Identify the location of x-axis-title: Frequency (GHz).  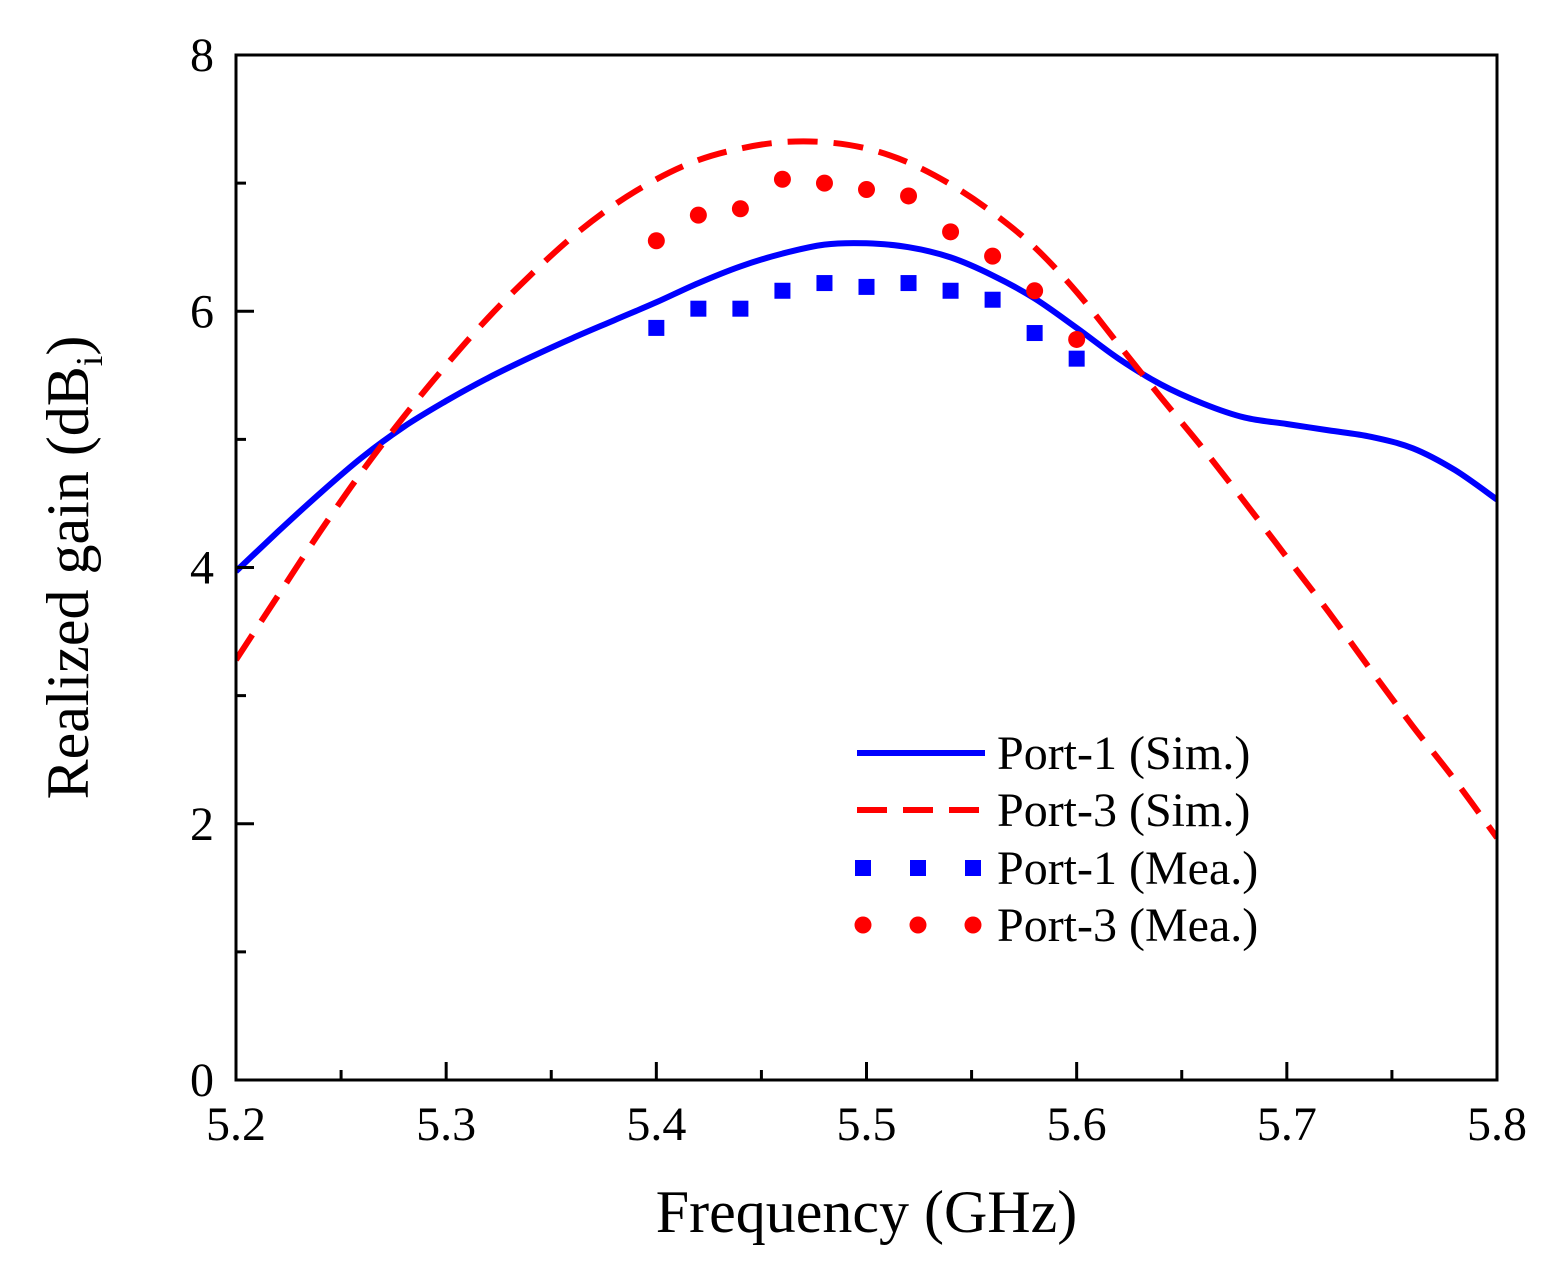
(867, 1212).